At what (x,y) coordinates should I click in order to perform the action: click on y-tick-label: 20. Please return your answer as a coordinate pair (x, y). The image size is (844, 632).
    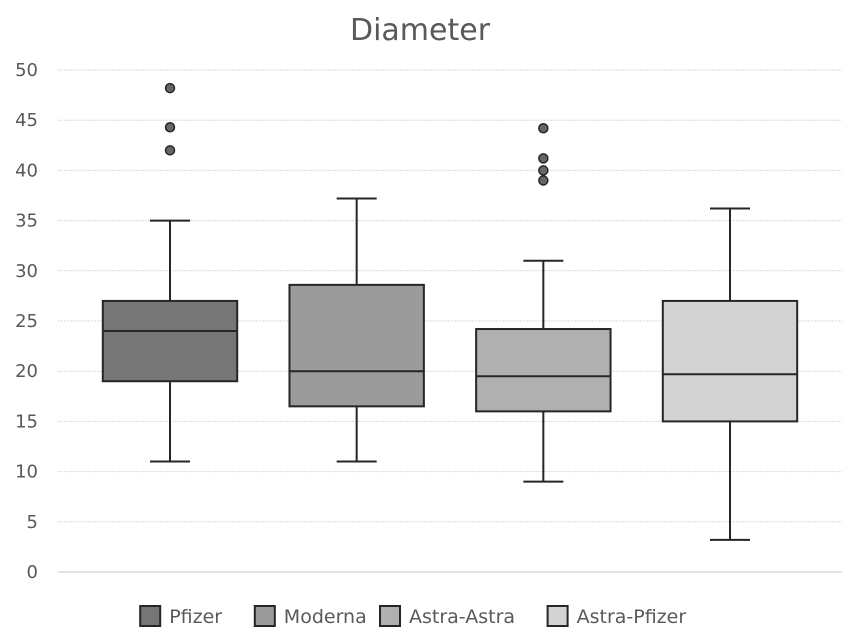
    Looking at the image, I should click on (26, 371).